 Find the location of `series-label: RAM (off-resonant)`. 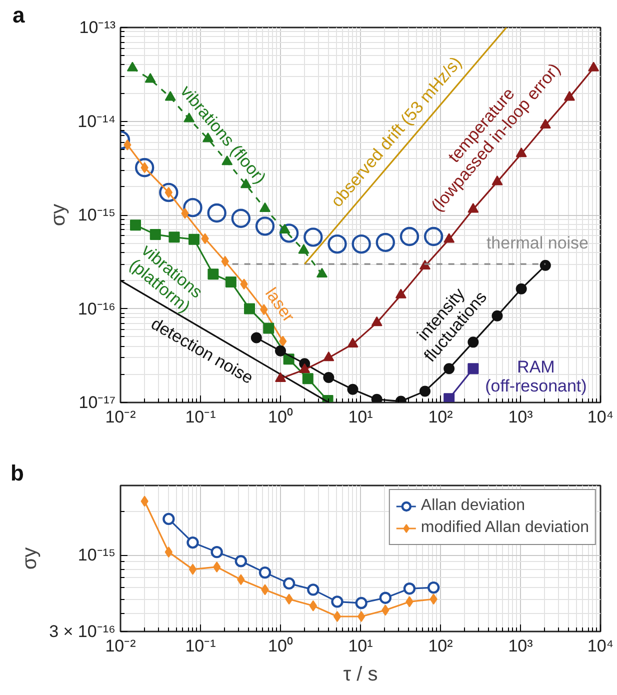

series-label: RAM (off-resonant) is located at coordinates (536, 376).